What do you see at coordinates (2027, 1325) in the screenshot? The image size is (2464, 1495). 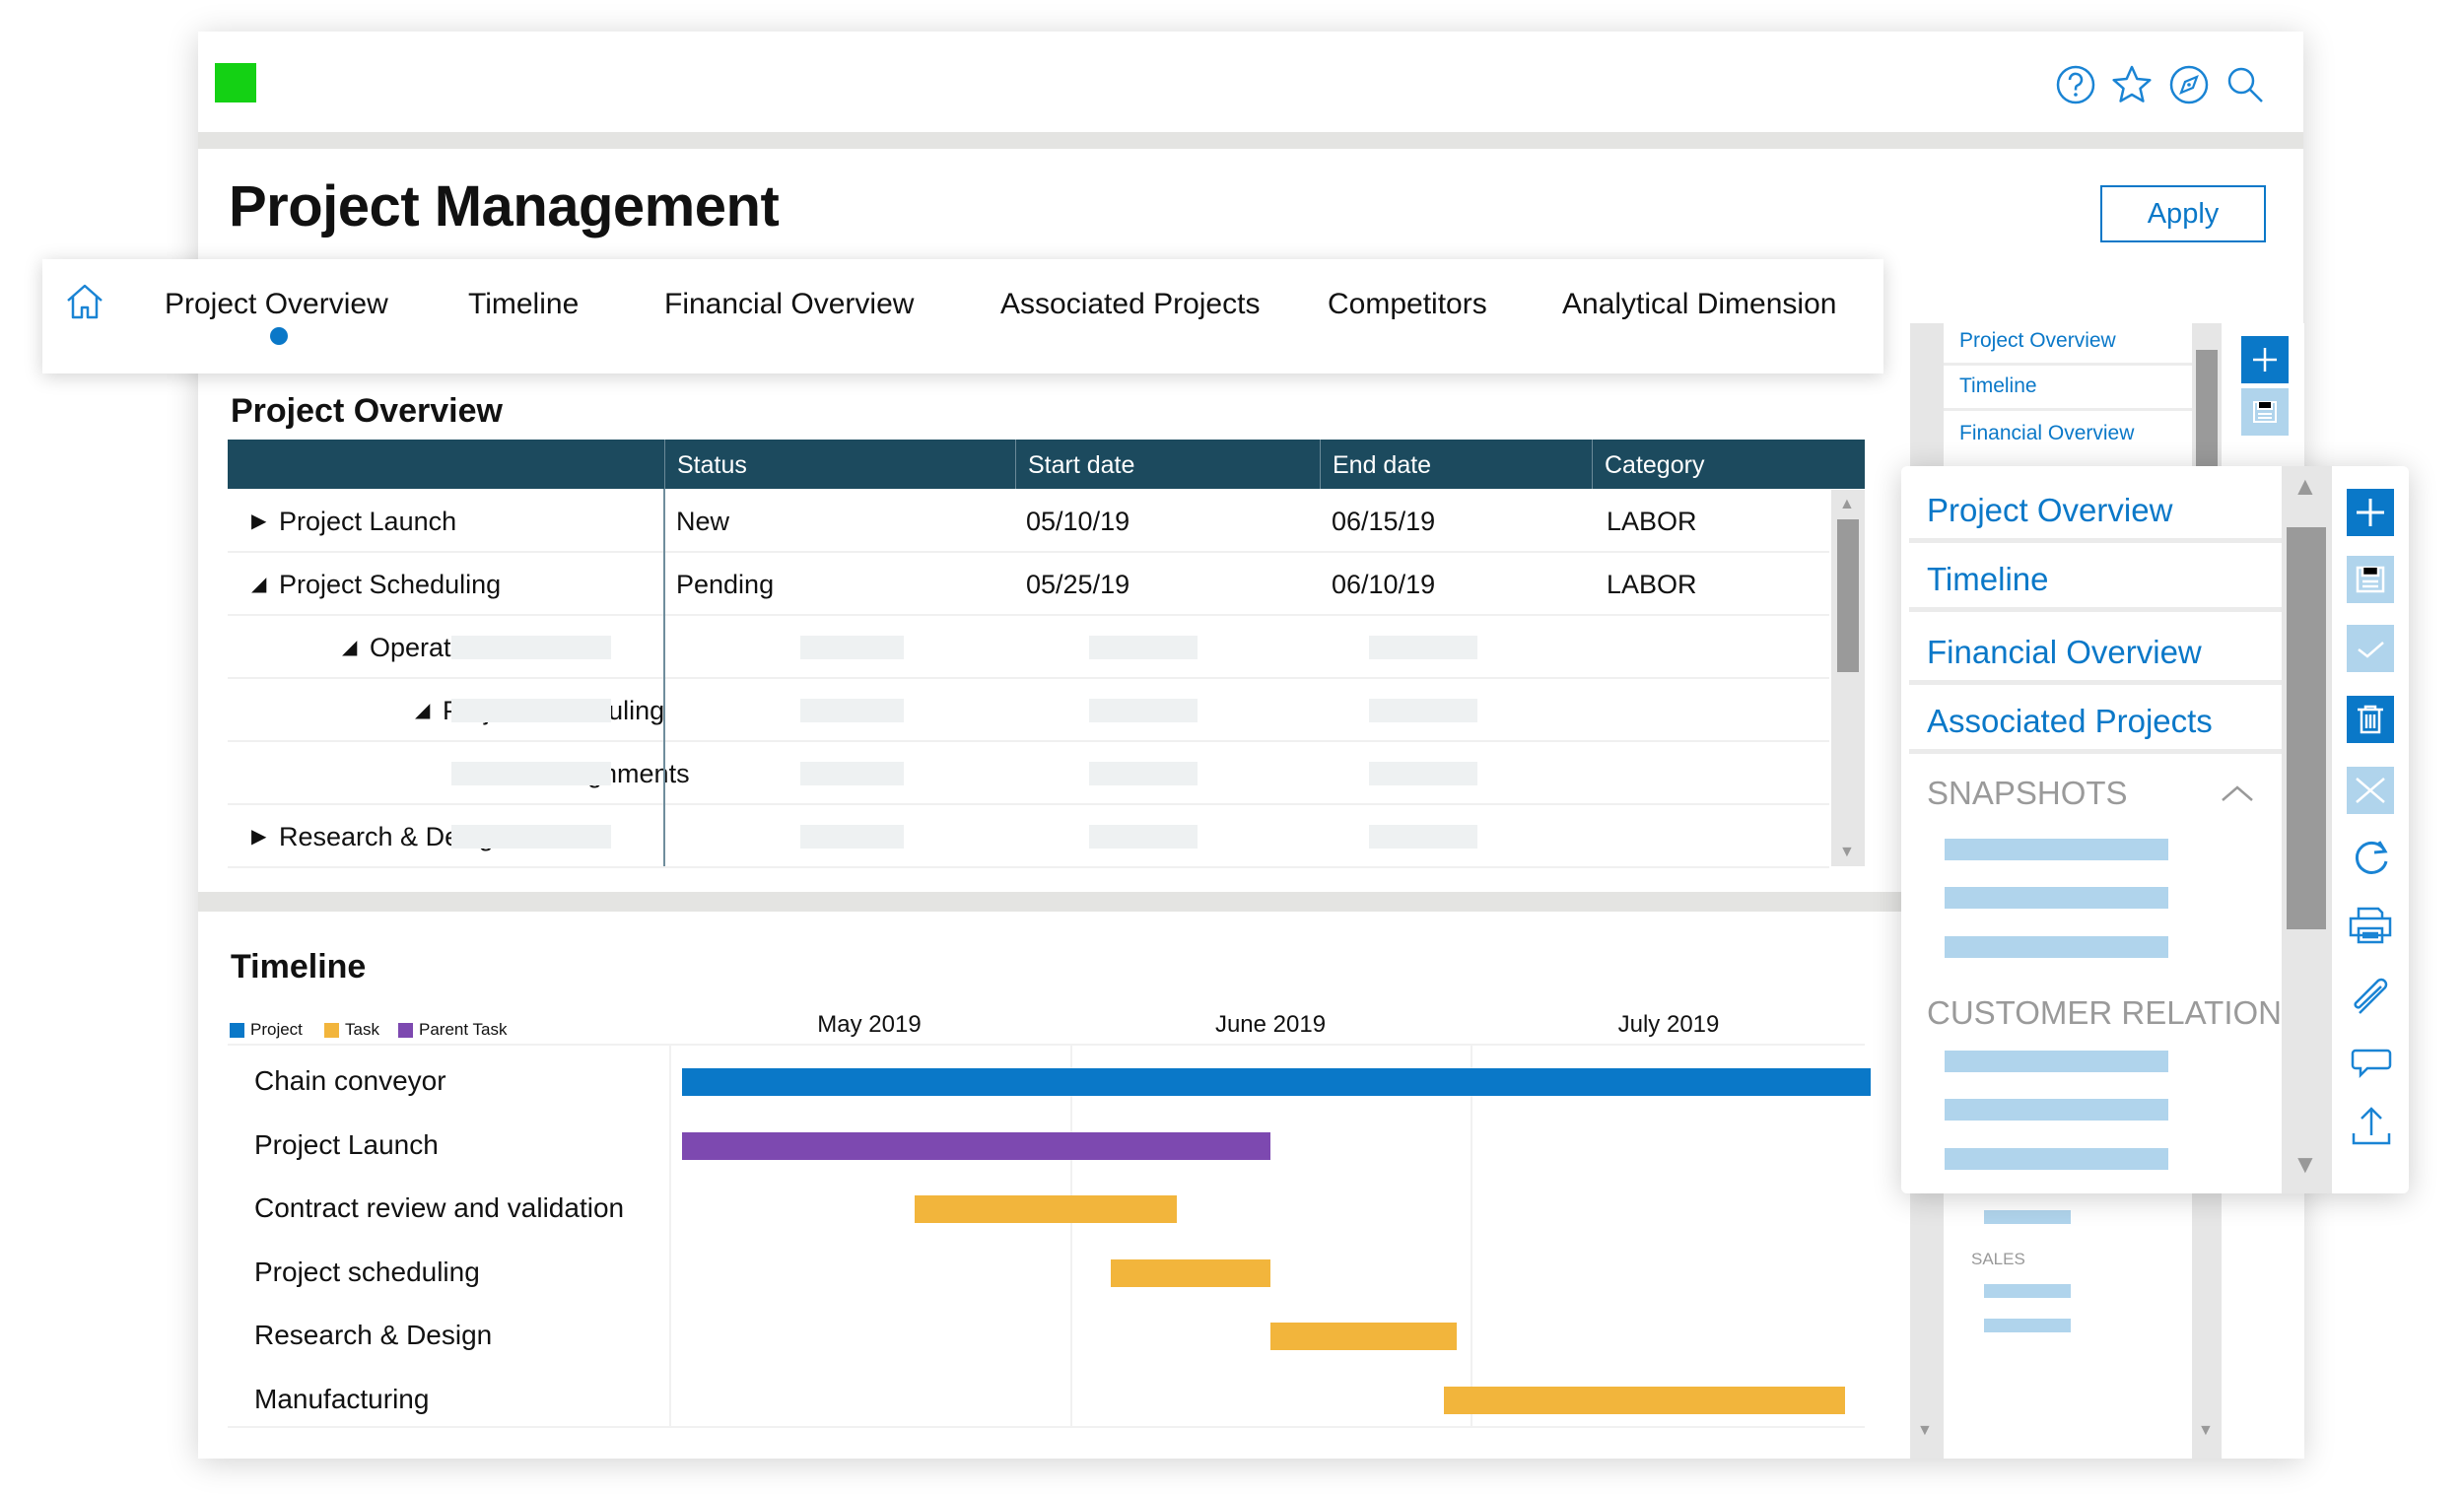 I see `placeholder-bar` at bounding box center [2027, 1325].